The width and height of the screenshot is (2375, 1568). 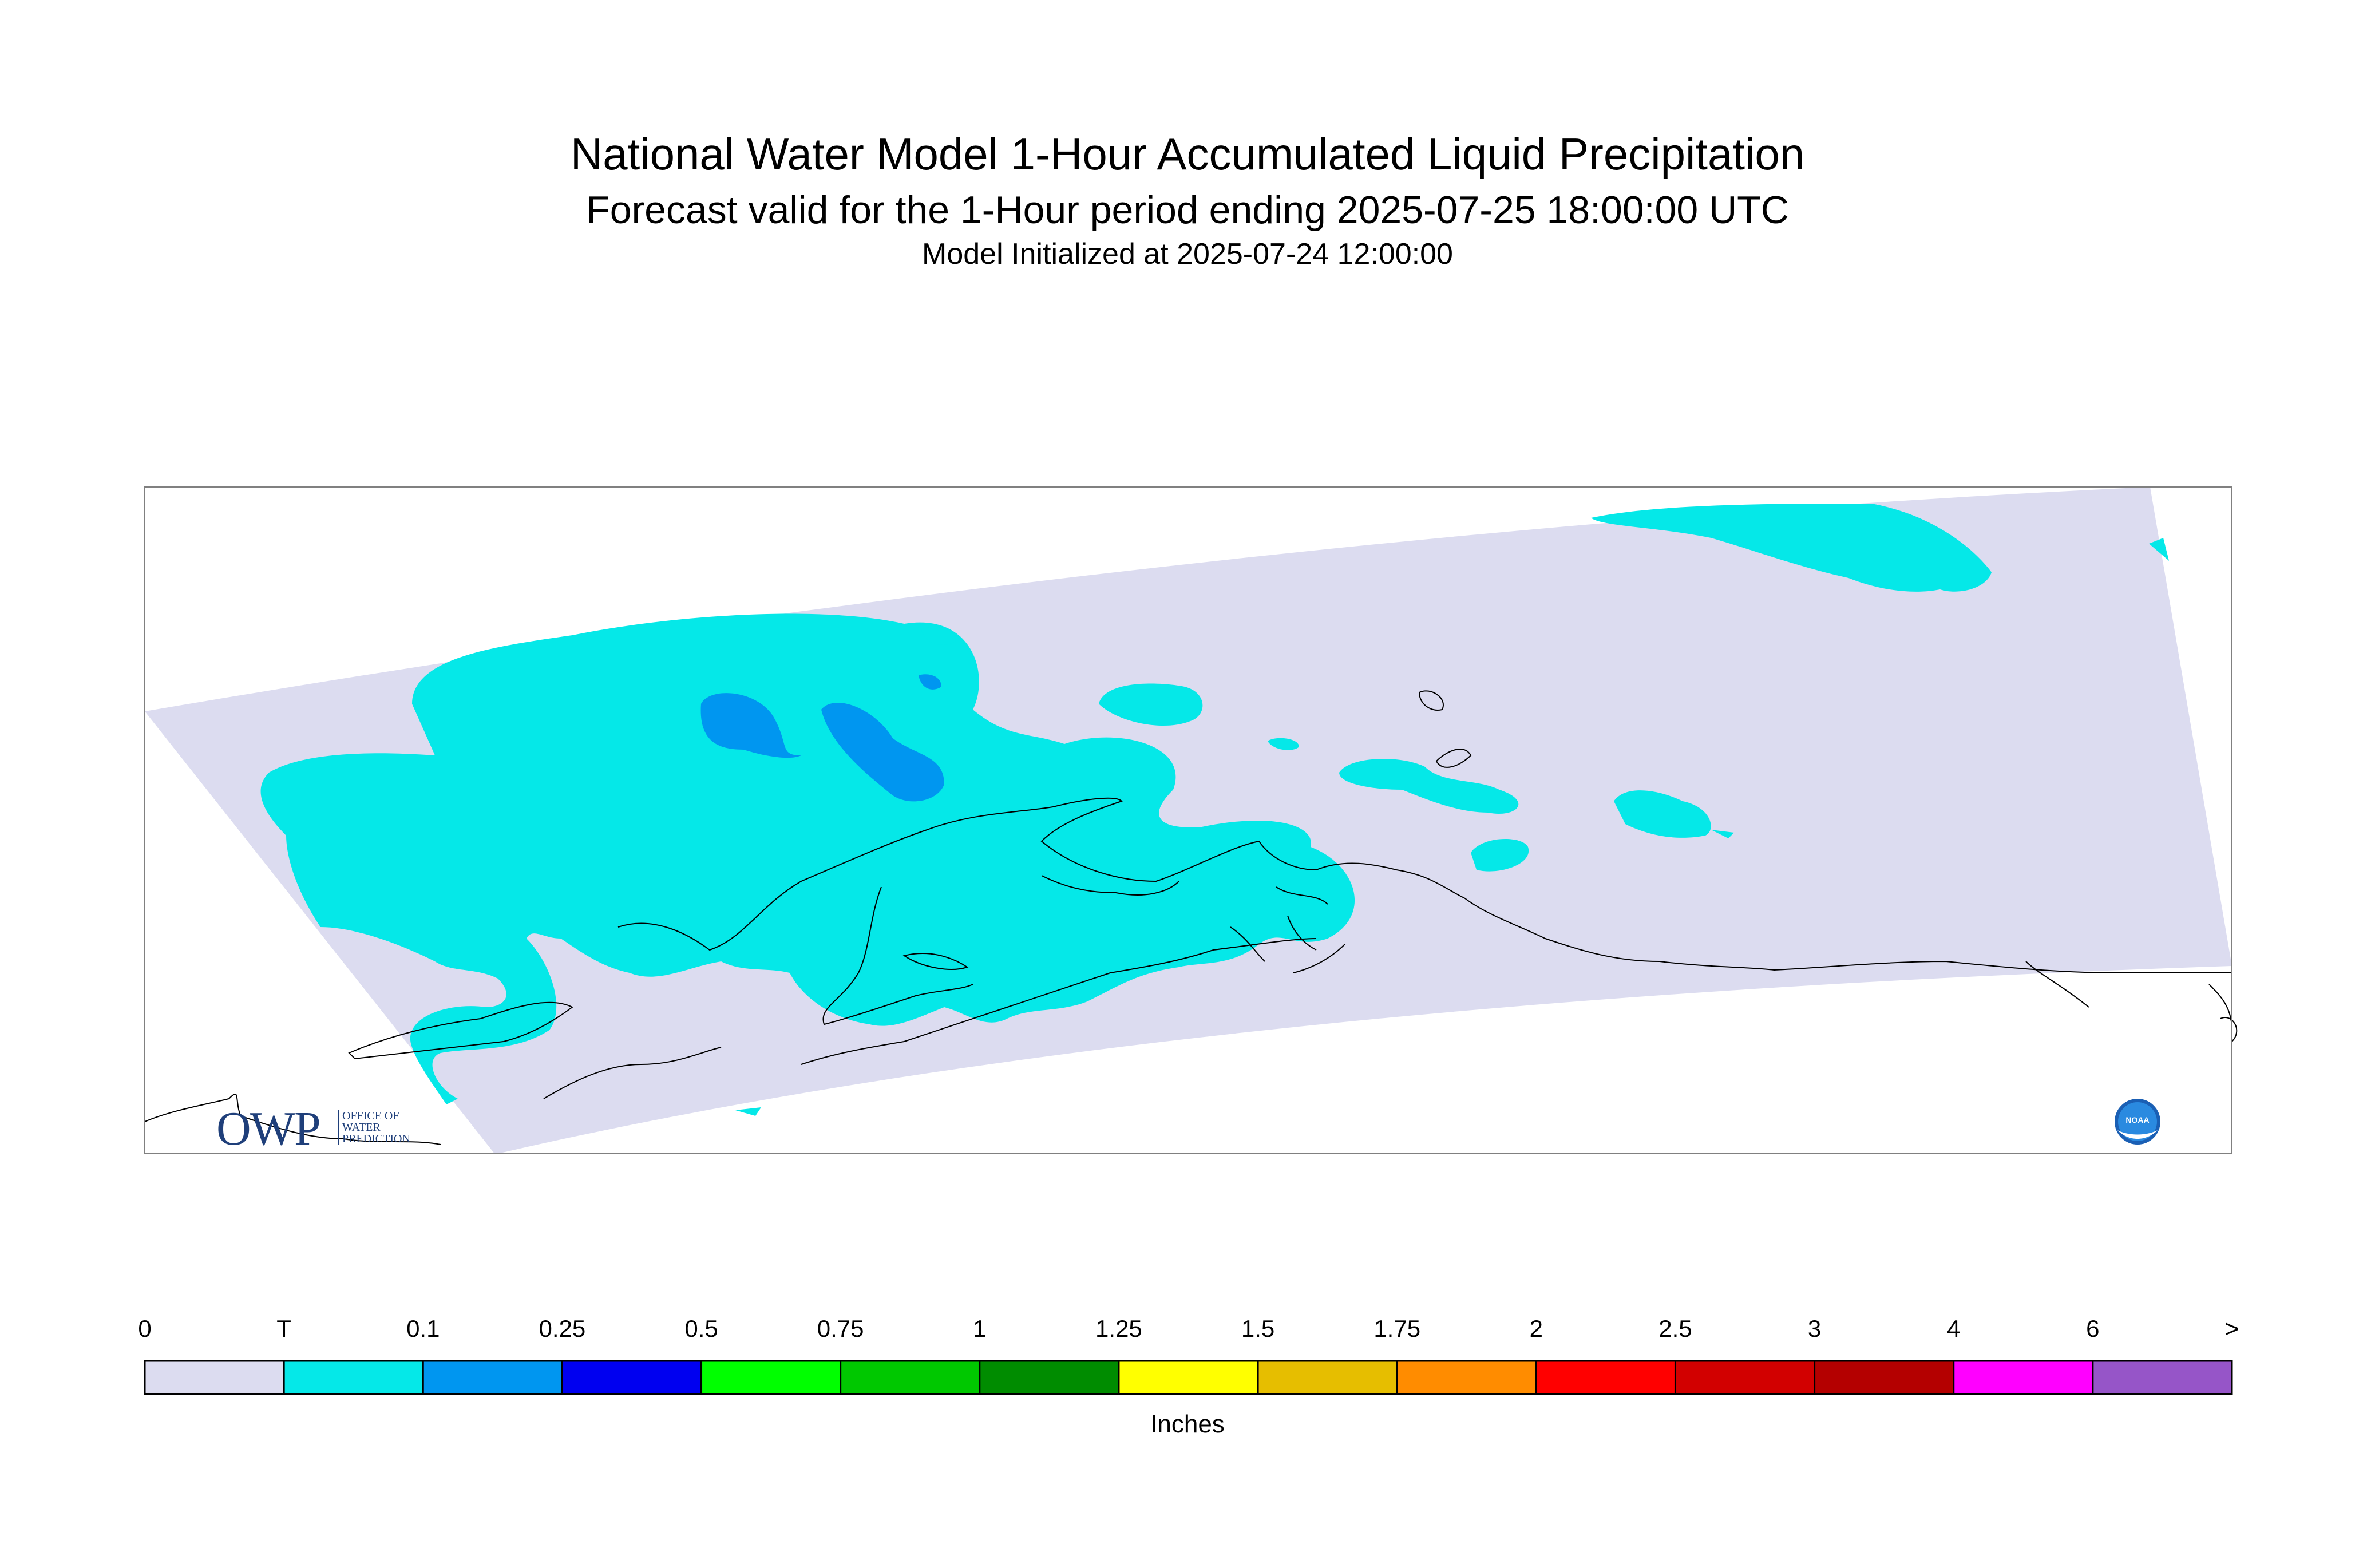 I want to click on light-precip-areas, so click(x=822, y=738).